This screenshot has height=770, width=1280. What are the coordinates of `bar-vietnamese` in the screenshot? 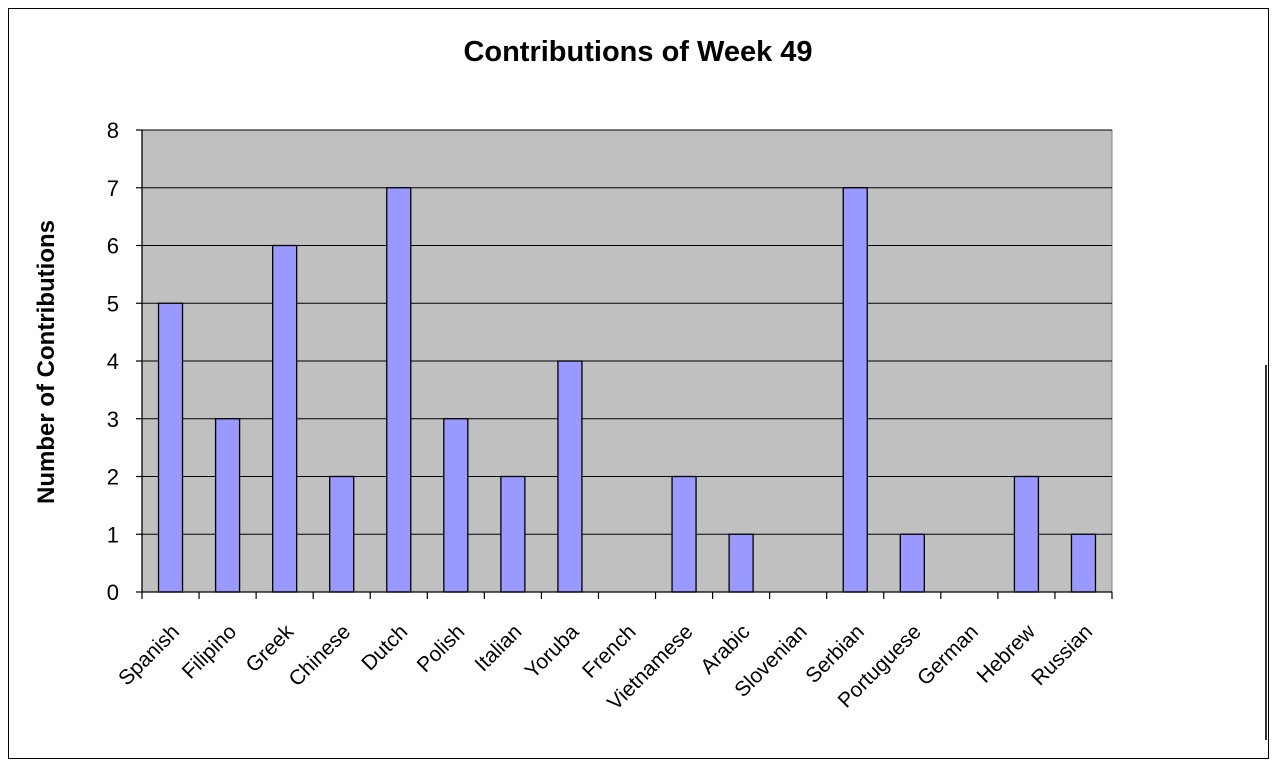 It's located at (684, 534).